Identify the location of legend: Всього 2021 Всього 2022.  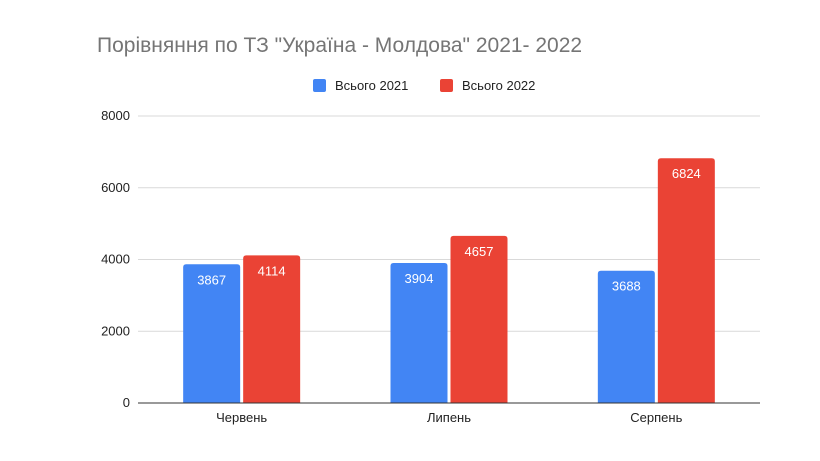
(424, 85).